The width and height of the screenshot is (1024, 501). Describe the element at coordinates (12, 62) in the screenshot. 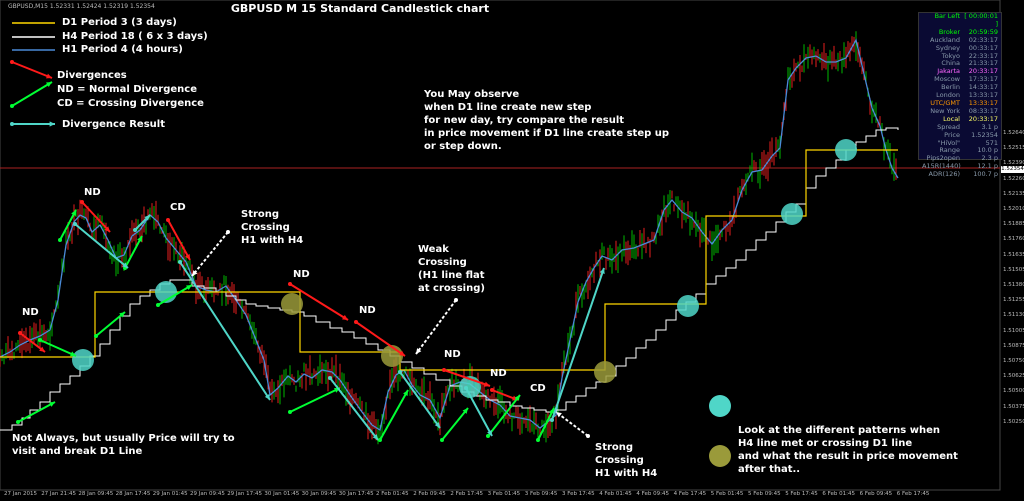

I see `legend-red-arrow-dot` at that location.